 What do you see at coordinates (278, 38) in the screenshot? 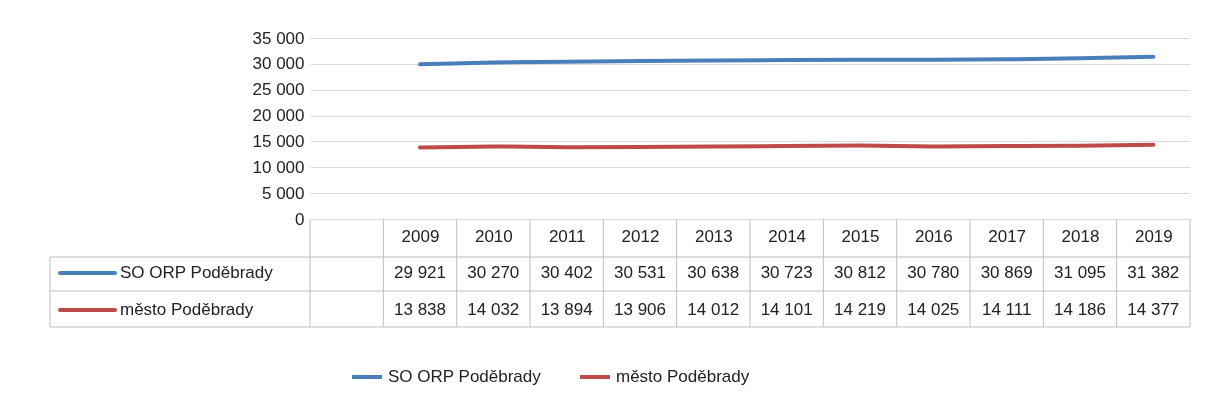
I see `y-tick-label: 35 000` at bounding box center [278, 38].